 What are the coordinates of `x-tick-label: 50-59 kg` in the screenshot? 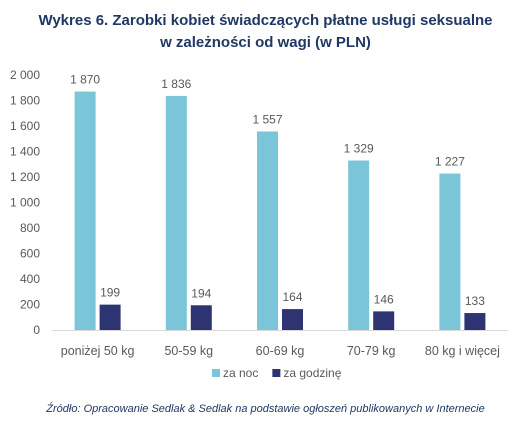 It's located at (188, 351).